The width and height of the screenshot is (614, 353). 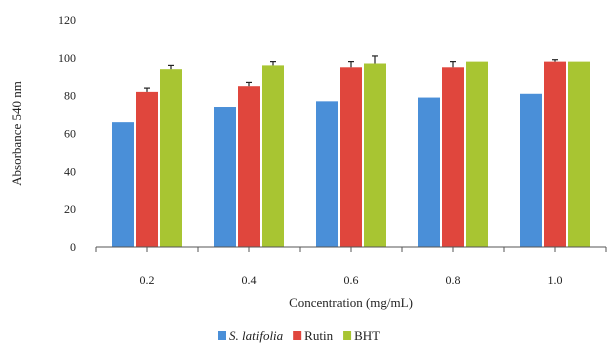 I want to click on x-tick-label: 0.2, so click(x=147, y=280).